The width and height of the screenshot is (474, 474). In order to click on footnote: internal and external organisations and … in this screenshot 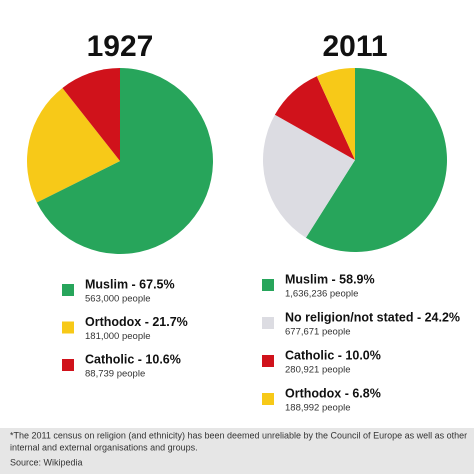, I will do `click(104, 447)`.